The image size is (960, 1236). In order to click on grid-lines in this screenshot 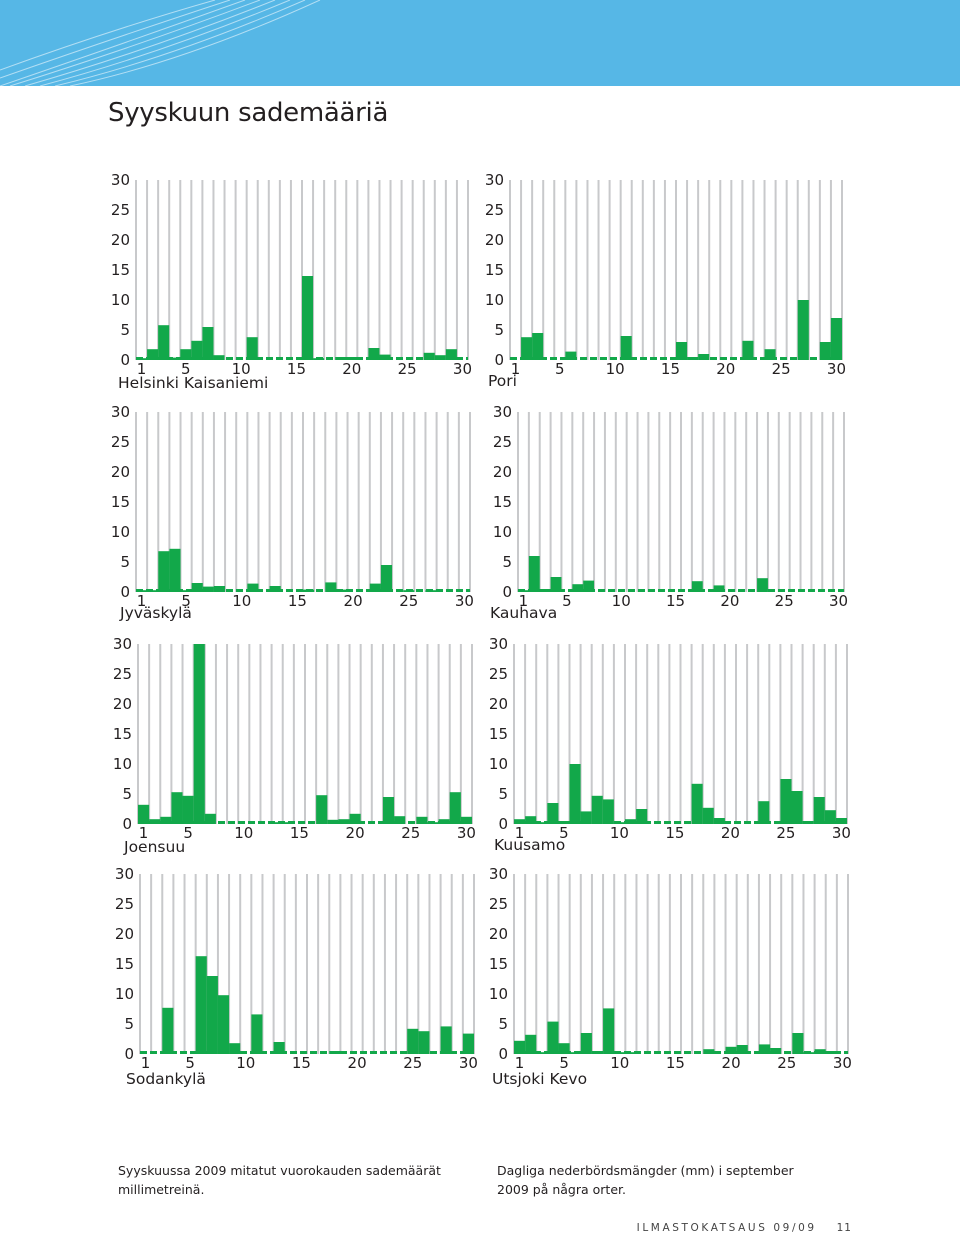, I will do `click(302, 270)`.